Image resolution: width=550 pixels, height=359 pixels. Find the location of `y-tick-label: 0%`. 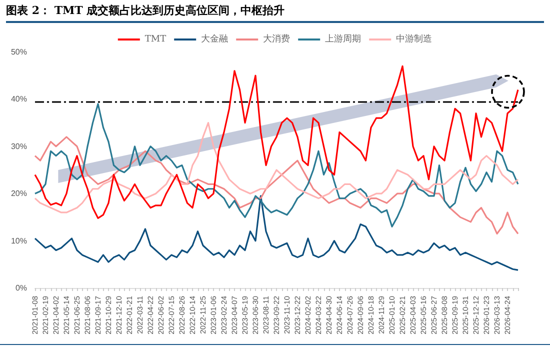

y-tick-label: 0% is located at coordinates (21, 288).